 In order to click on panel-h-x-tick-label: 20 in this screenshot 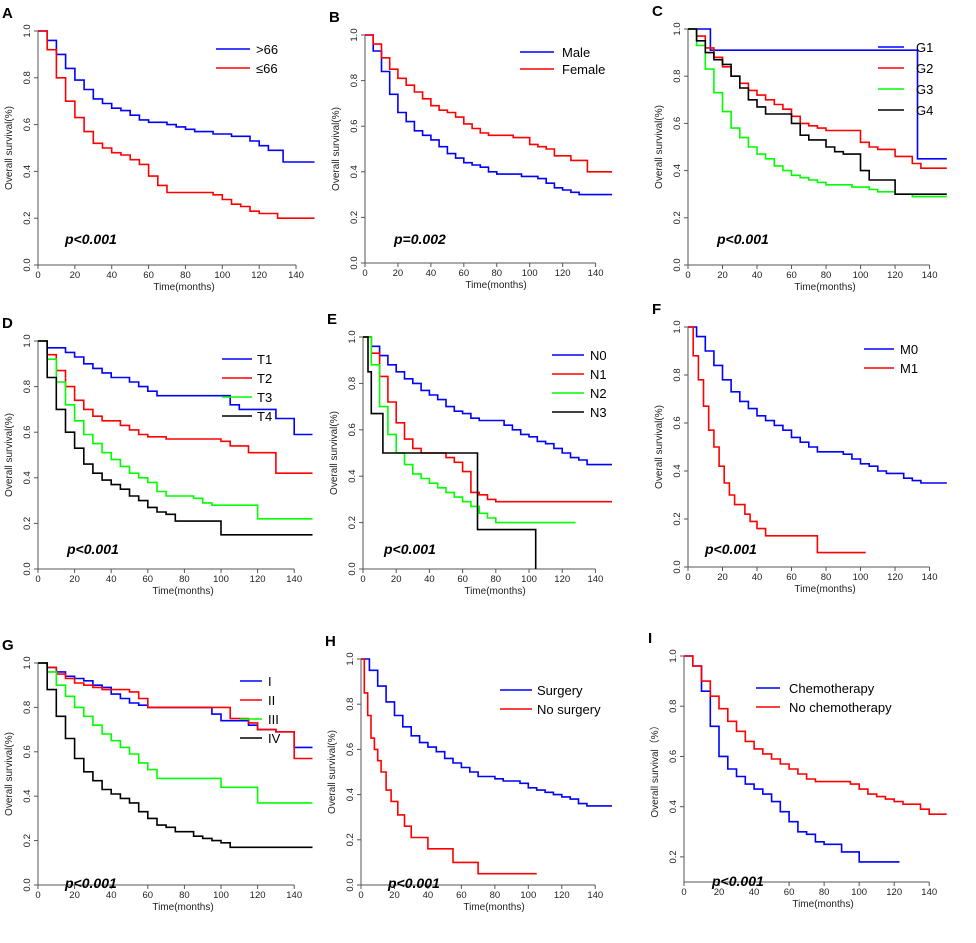, I will do `click(394, 895)`.